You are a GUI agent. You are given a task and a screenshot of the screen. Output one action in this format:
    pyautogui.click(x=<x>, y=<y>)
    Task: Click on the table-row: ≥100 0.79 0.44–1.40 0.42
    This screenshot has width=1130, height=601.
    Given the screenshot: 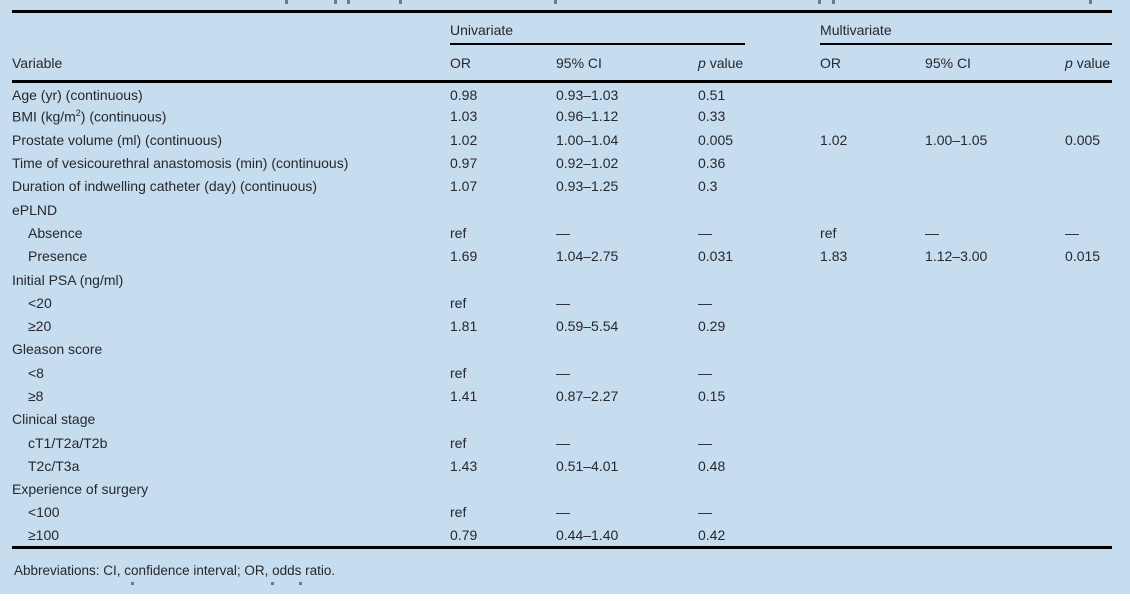 What is the action you would take?
    pyautogui.click(x=562, y=536)
    